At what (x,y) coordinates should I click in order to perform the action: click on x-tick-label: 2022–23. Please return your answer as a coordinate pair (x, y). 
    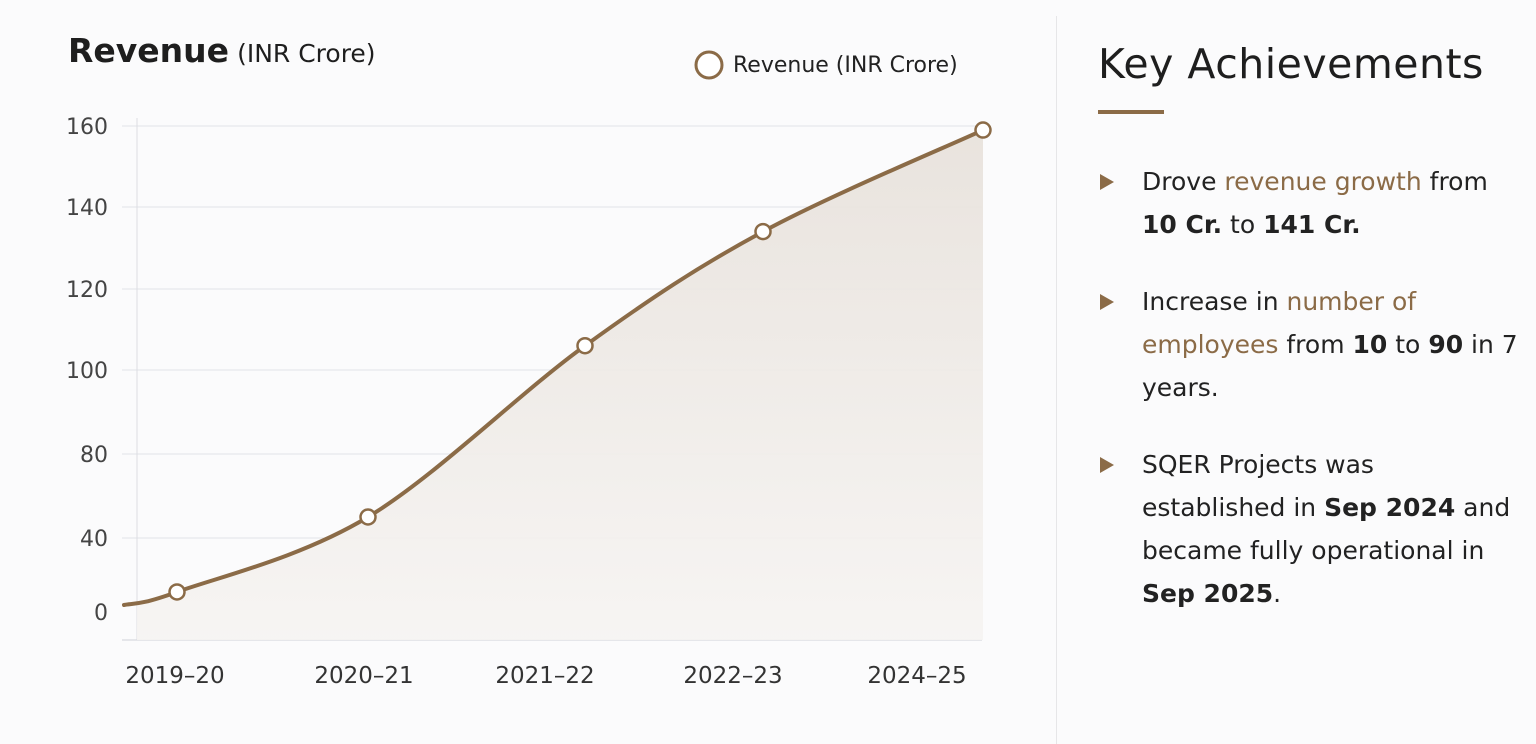
    Looking at the image, I should click on (732, 676).